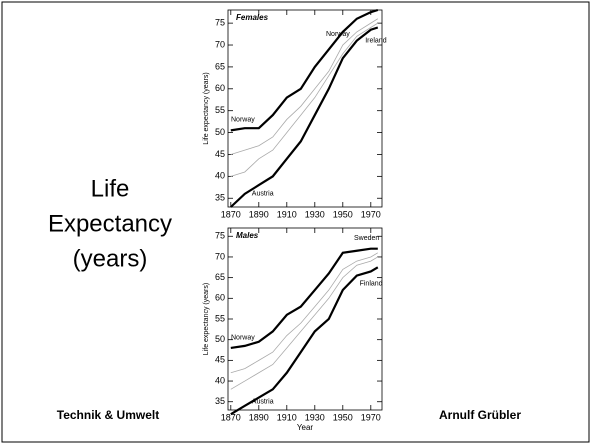  What do you see at coordinates (371, 284) in the screenshot?
I see `annotation: Finland` at bounding box center [371, 284].